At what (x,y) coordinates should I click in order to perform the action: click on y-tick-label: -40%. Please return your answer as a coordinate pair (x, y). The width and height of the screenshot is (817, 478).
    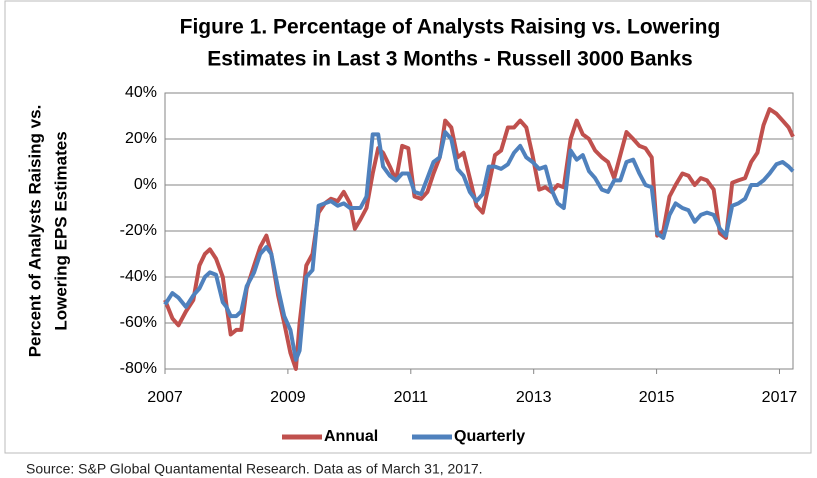
    Looking at the image, I should click on (138, 276).